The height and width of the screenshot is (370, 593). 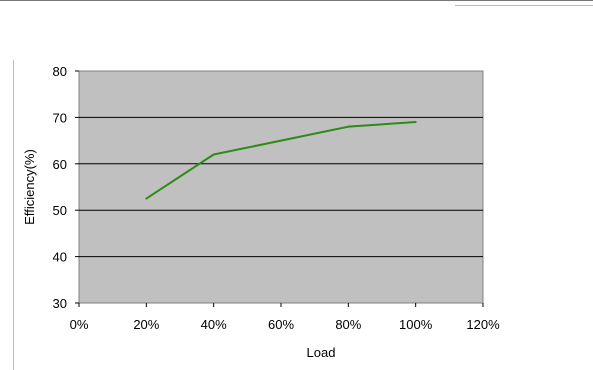 What do you see at coordinates (416, 324) in the screenshot?
I see `x-tick-label: 100%` at bounding box center [416, 324].